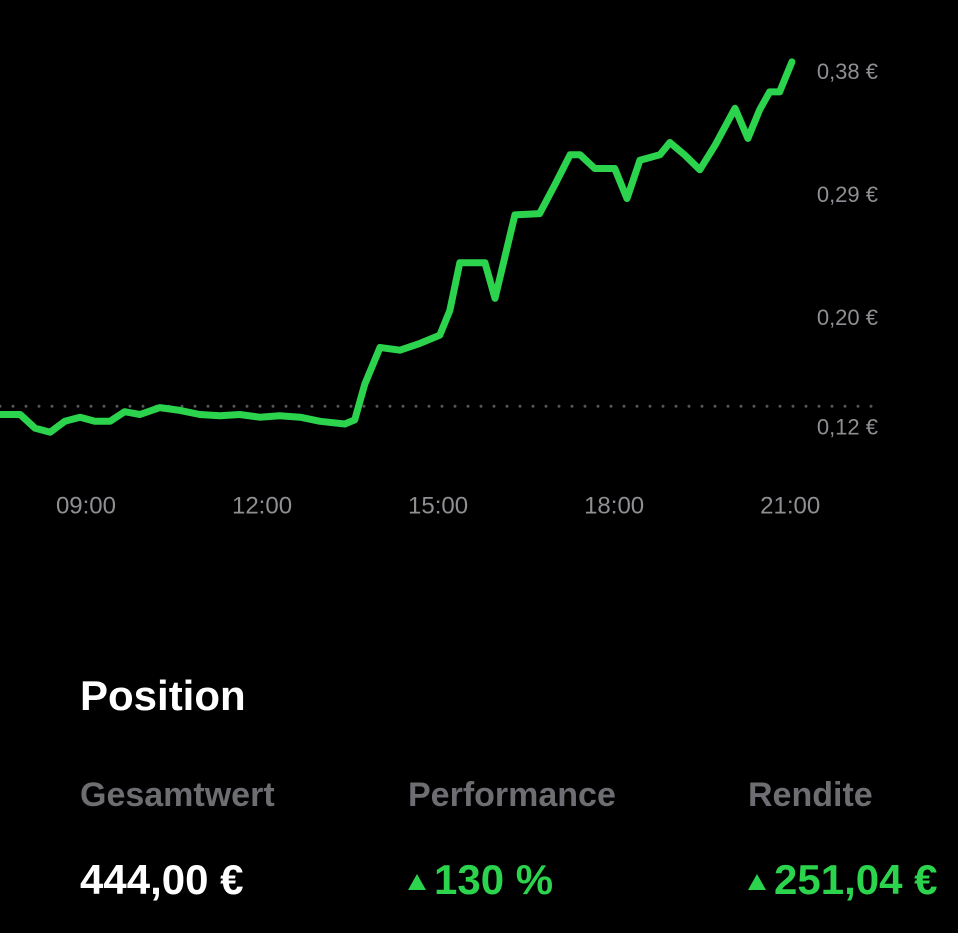 Image resolution: width=958 pixels, height=933 pixels. Describe the element at coordinates (512, 795) in the screenshot. I see `stat-label: Performance` at that location.